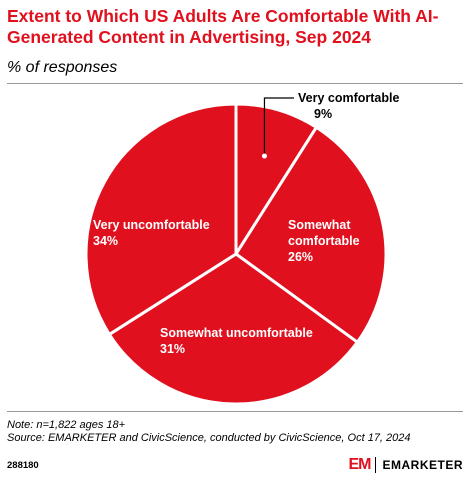 The height and width of the screenshot is (480, 470). I want to click on slice-label-value: 31%, so click(172, 349).